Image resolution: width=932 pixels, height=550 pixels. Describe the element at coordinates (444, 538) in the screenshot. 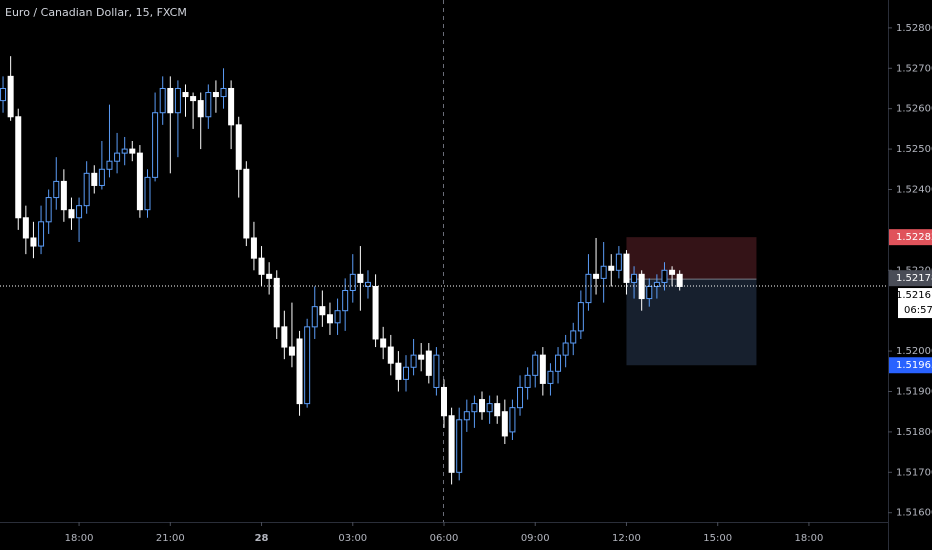

I see `x-tick-label: 06:00` at that location.